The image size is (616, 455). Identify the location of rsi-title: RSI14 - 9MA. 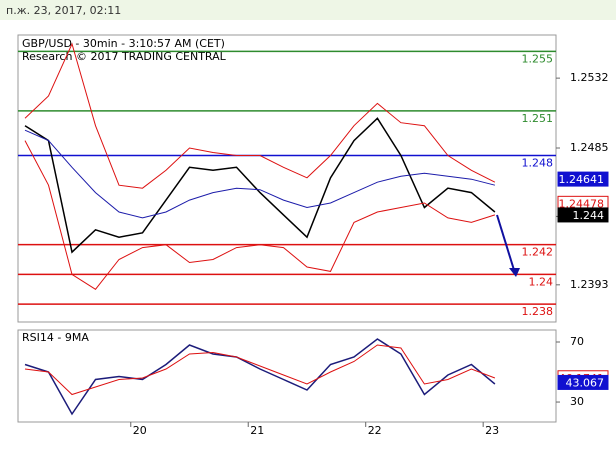
(55, 337).